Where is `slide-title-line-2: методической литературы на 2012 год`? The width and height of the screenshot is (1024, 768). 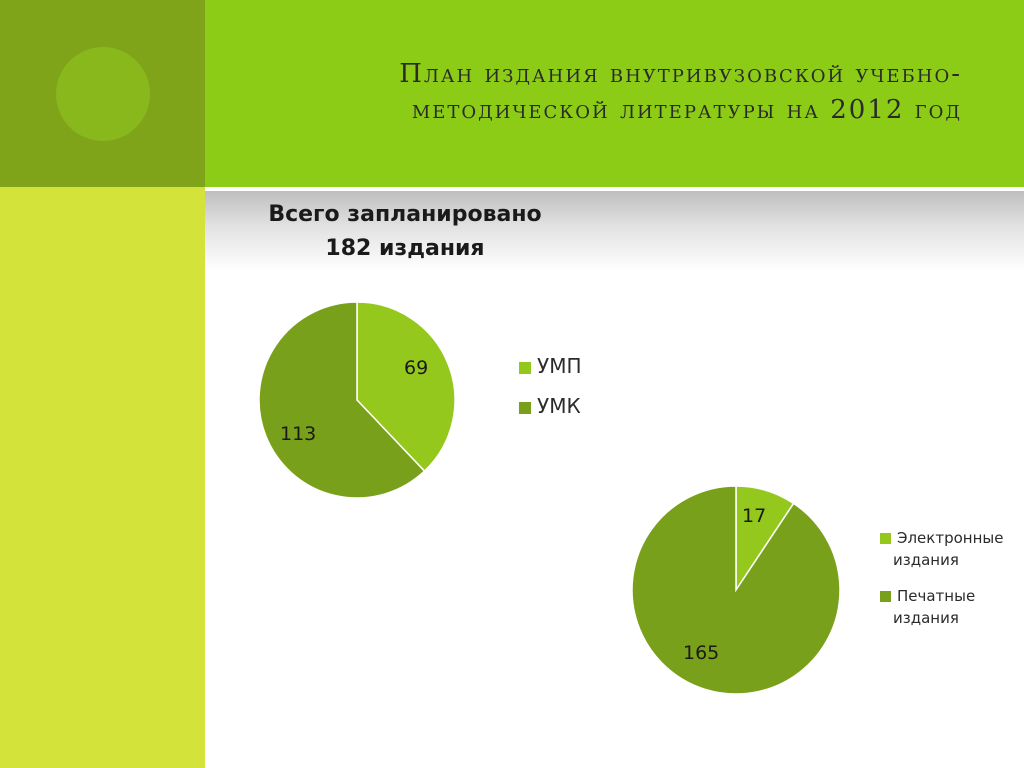
slide-title-line-2: методической литературы на 2012 год is located at coordinates (686, 110).